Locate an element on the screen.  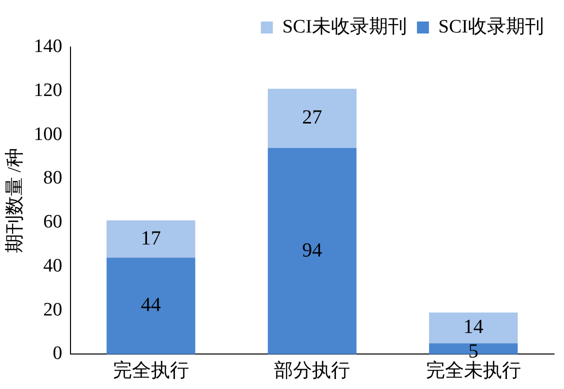
x-tick-label: 完全未执行 is located at coordinates (473, 371).